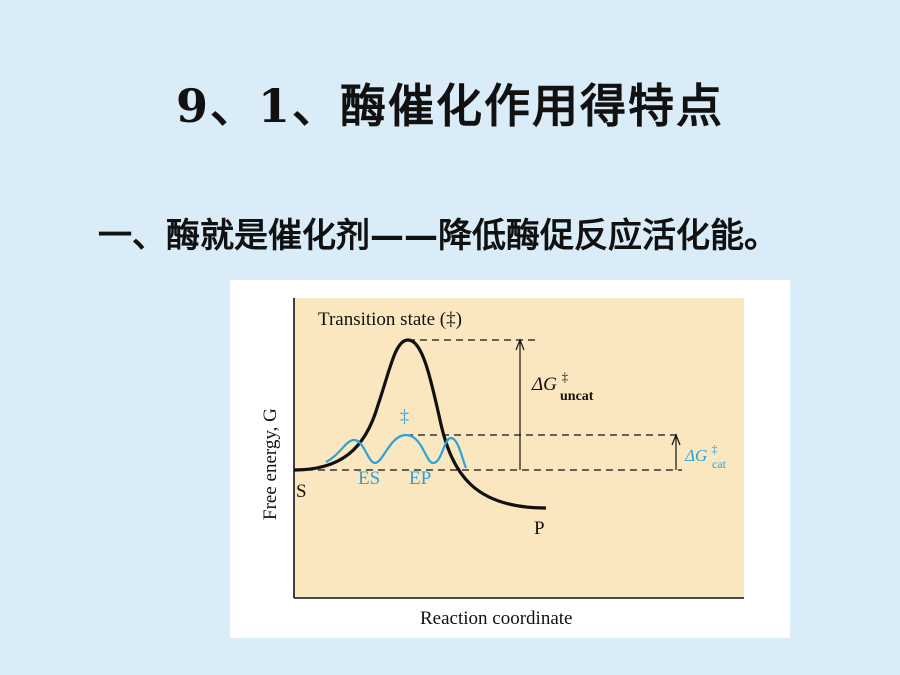  What do you see at coordinates (544, 384) in the screenshot?
I see `delta-g-uncat-symbol: ΔG` at bounding box center [544, 384].